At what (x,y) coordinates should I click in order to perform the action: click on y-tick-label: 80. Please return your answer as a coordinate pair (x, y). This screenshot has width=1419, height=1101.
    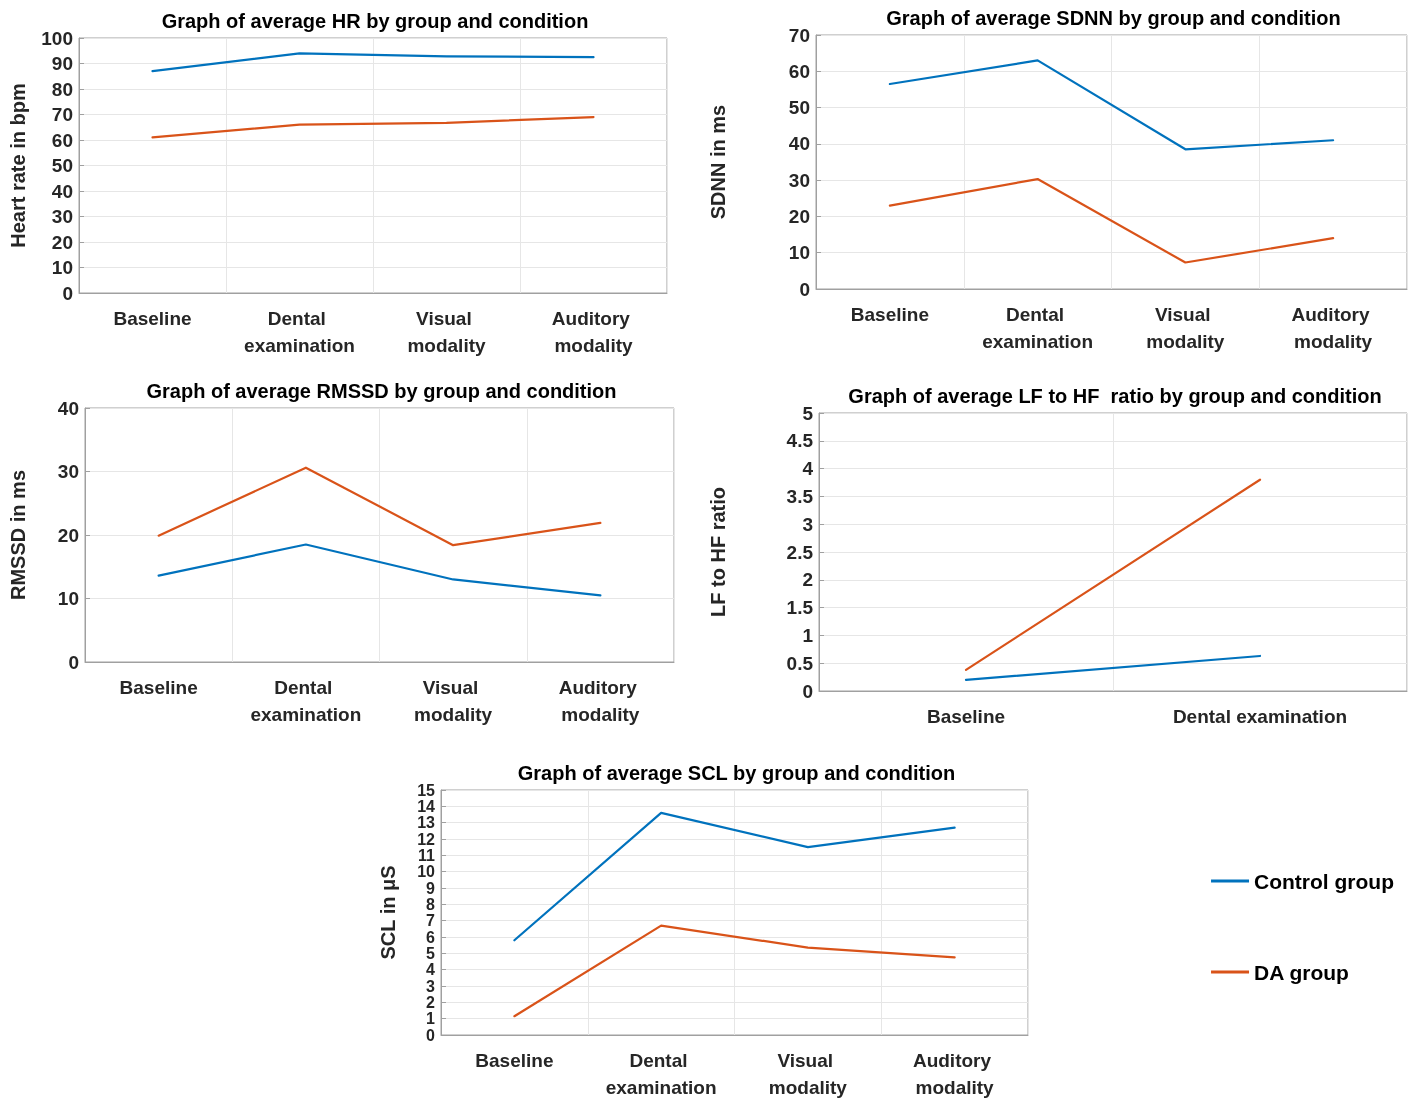
    Looking at the image, I should click on (62, 89).